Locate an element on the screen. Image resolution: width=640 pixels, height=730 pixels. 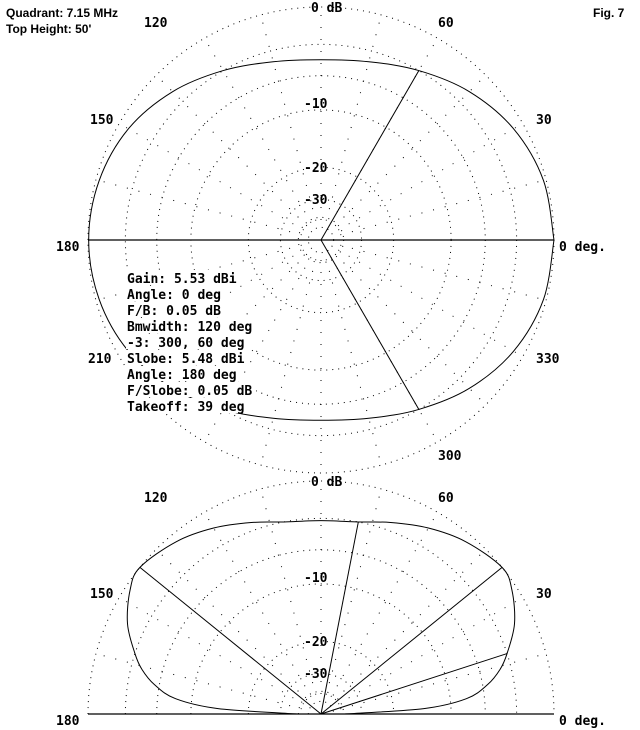
el-angle-150: 150 is located at coordinates (102, 594).